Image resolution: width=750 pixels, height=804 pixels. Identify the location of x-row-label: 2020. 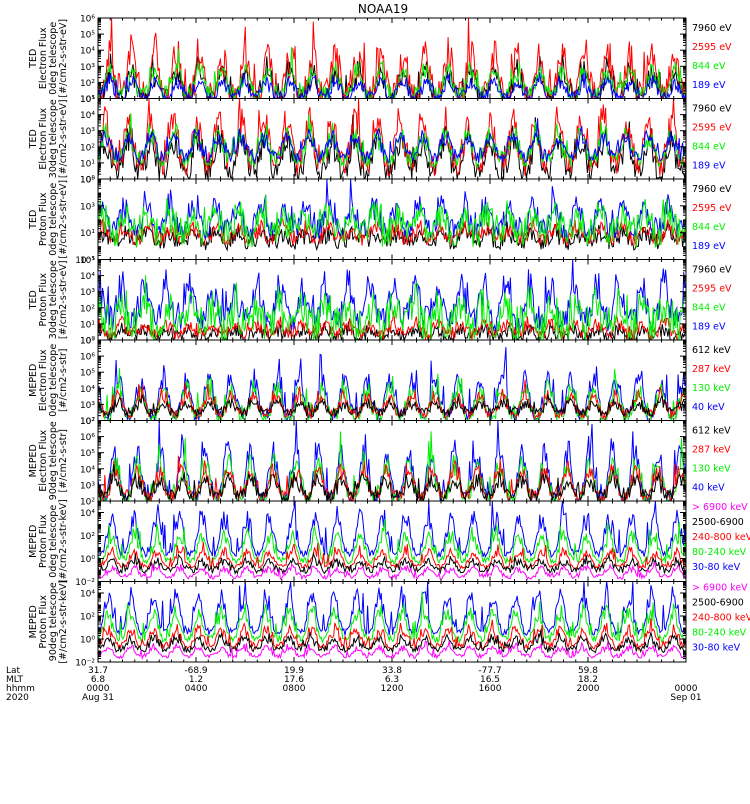
(17, 698).